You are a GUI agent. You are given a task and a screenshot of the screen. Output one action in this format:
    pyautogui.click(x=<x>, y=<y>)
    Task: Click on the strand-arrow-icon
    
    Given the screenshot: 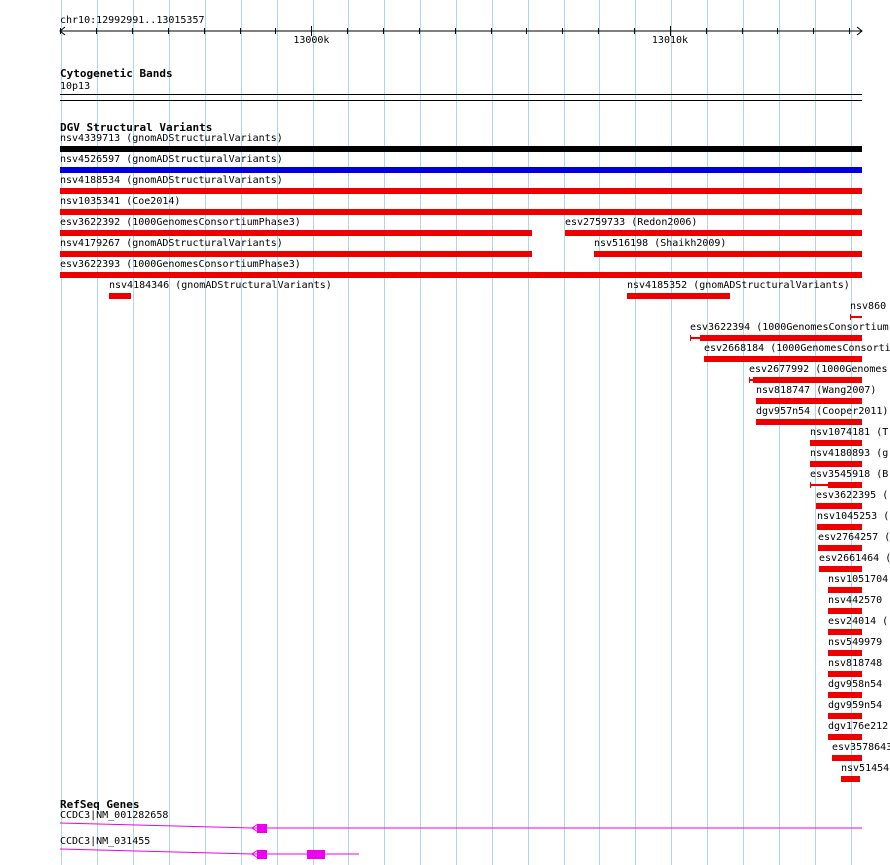 What is the action you would take?
    pyautogui.click(x=255, y=854)
    